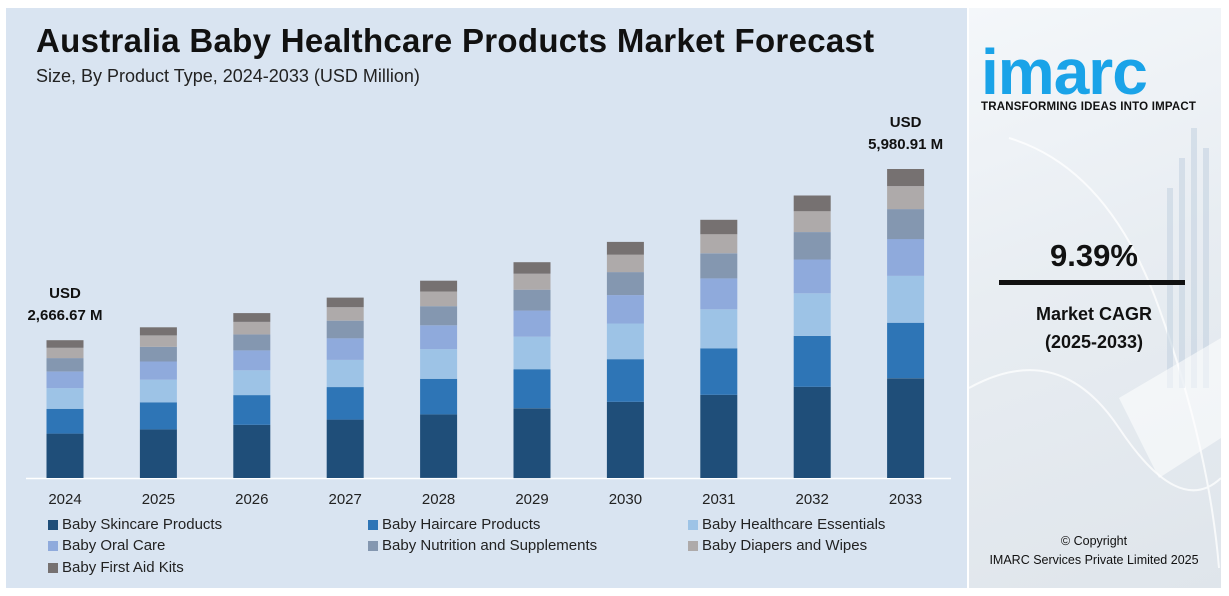 This screenshot has width=1229, height=596. Describe the element at coordinates (718, 499) in the screenshot. I see `x-tick-label-2031: 2031` at that location.